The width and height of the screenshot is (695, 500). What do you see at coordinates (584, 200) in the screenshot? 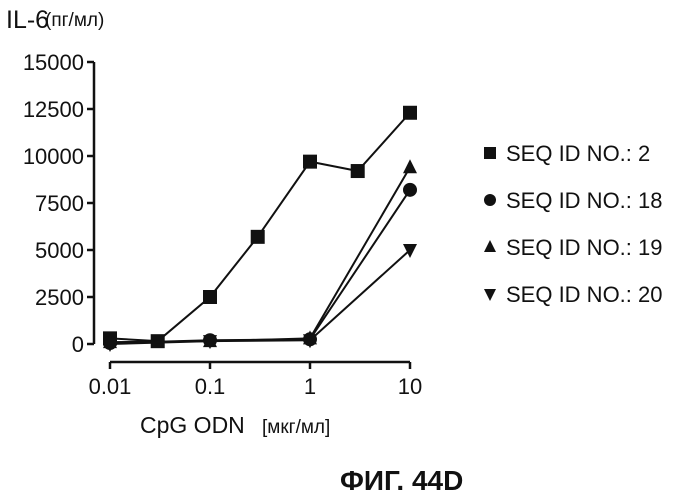
I see `legend-label: SEQ ID NO.: 18` at bounding box center [584, 200].